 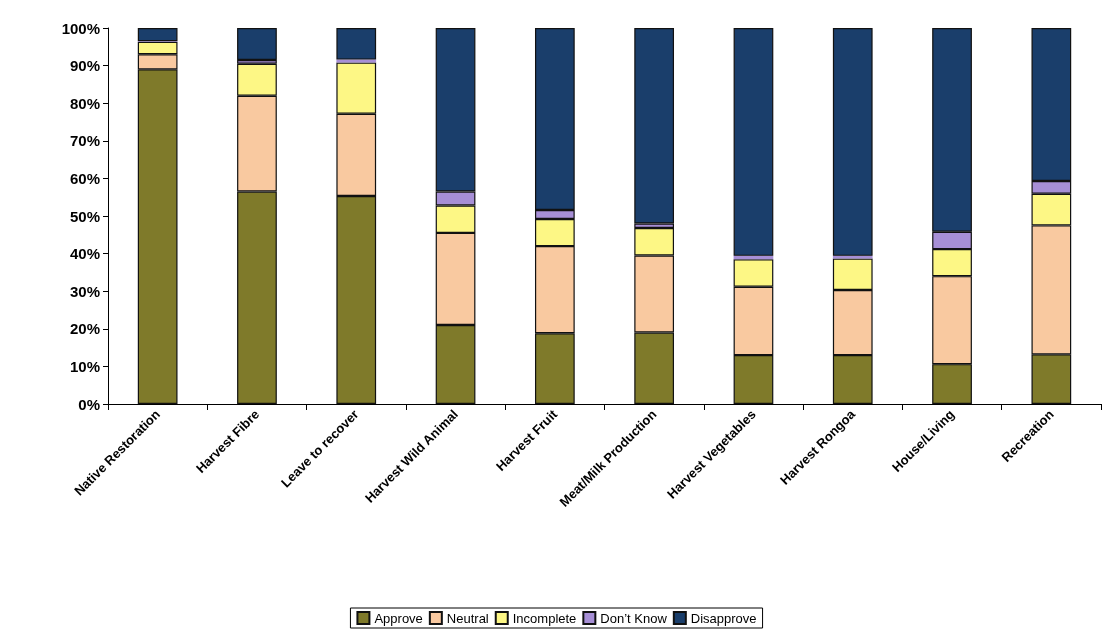 What do you see at coordinates (84, 103) in the screenshot?
I see `y-tick-label: 80%` at bounding box center [84, 103].